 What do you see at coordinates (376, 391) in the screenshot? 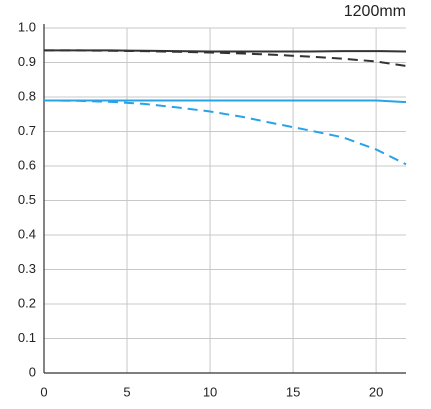
I see `x-tick-label: 20` at bounding box center [376, 391].